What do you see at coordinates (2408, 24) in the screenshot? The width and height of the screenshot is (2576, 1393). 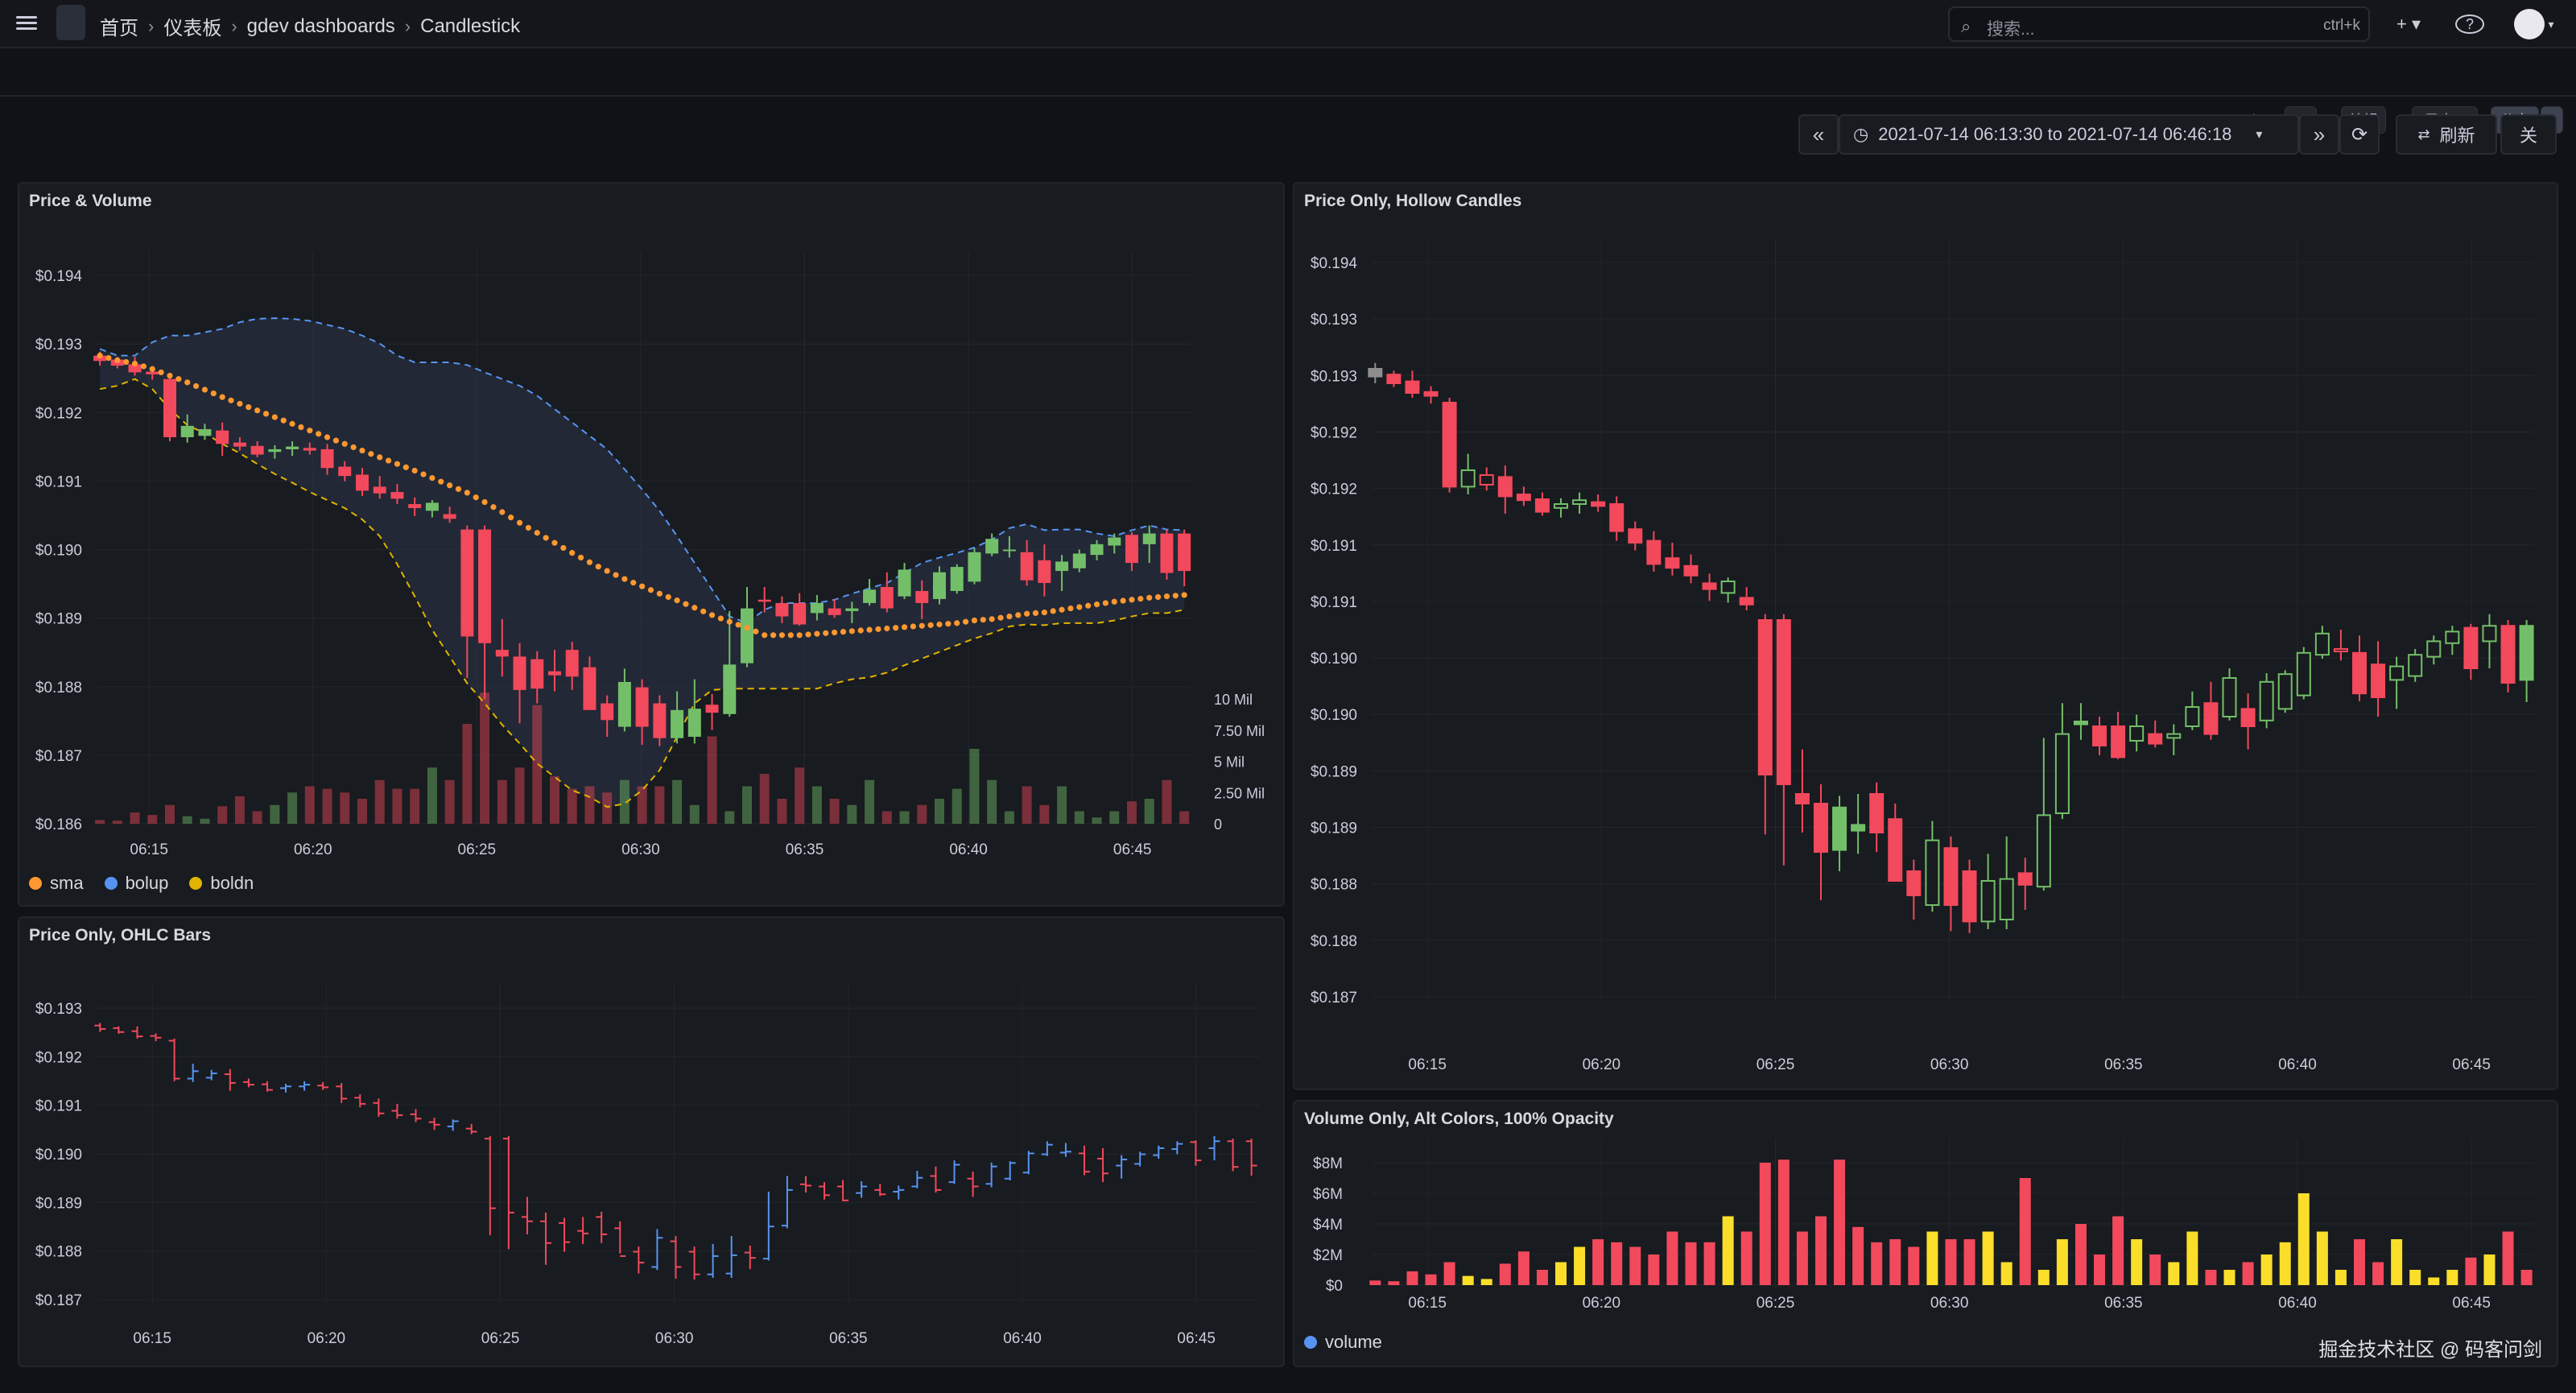 I see `add-new-button: + ▾` at bounding box center [2408, 24].